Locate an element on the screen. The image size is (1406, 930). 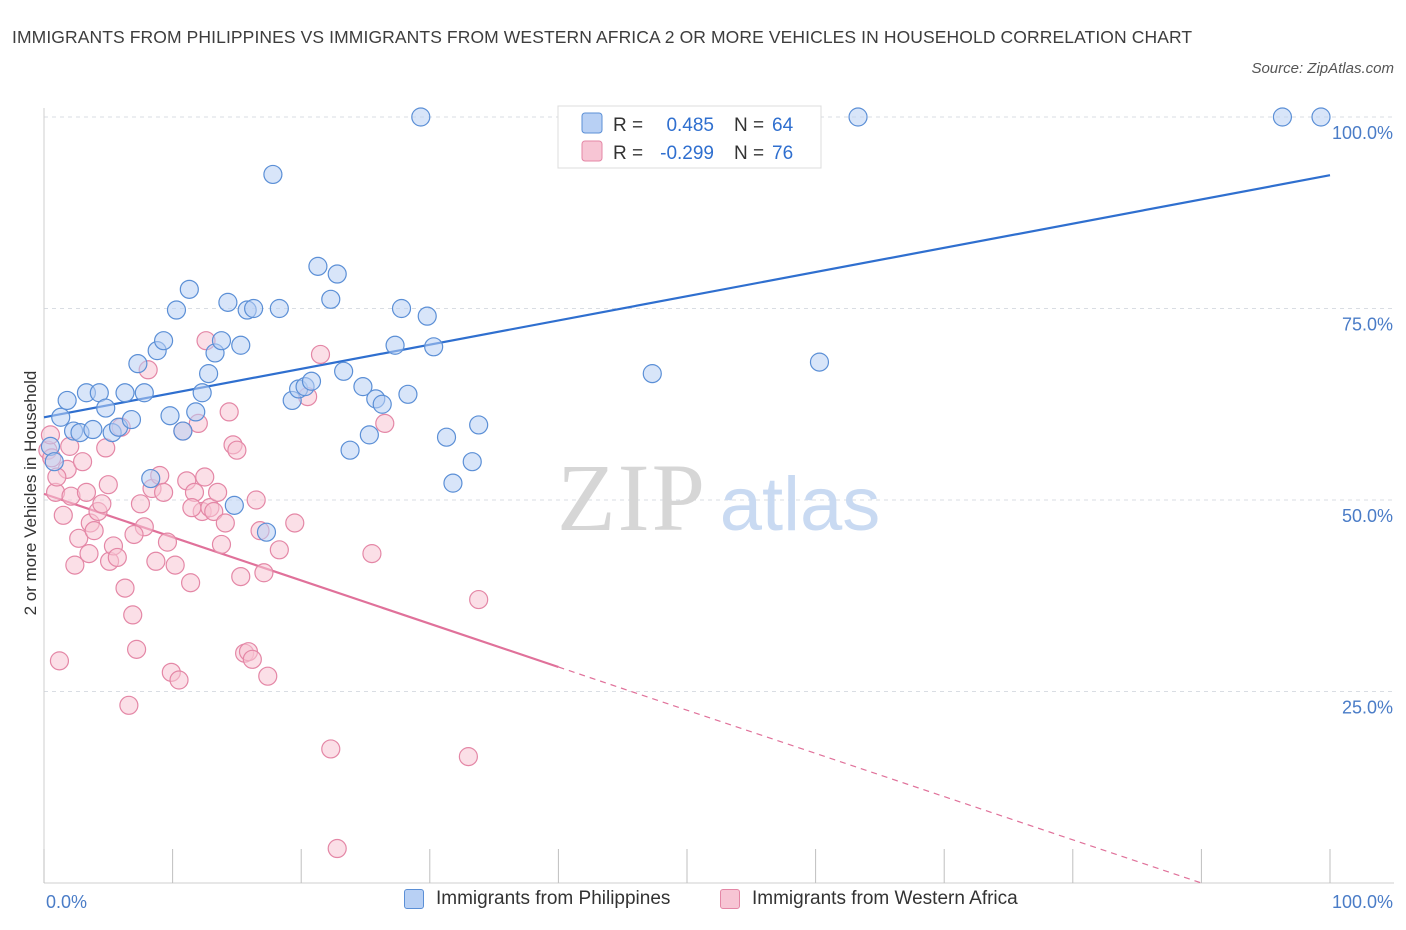
watermark-atlas: atlas is located at coordinates (800, 504).